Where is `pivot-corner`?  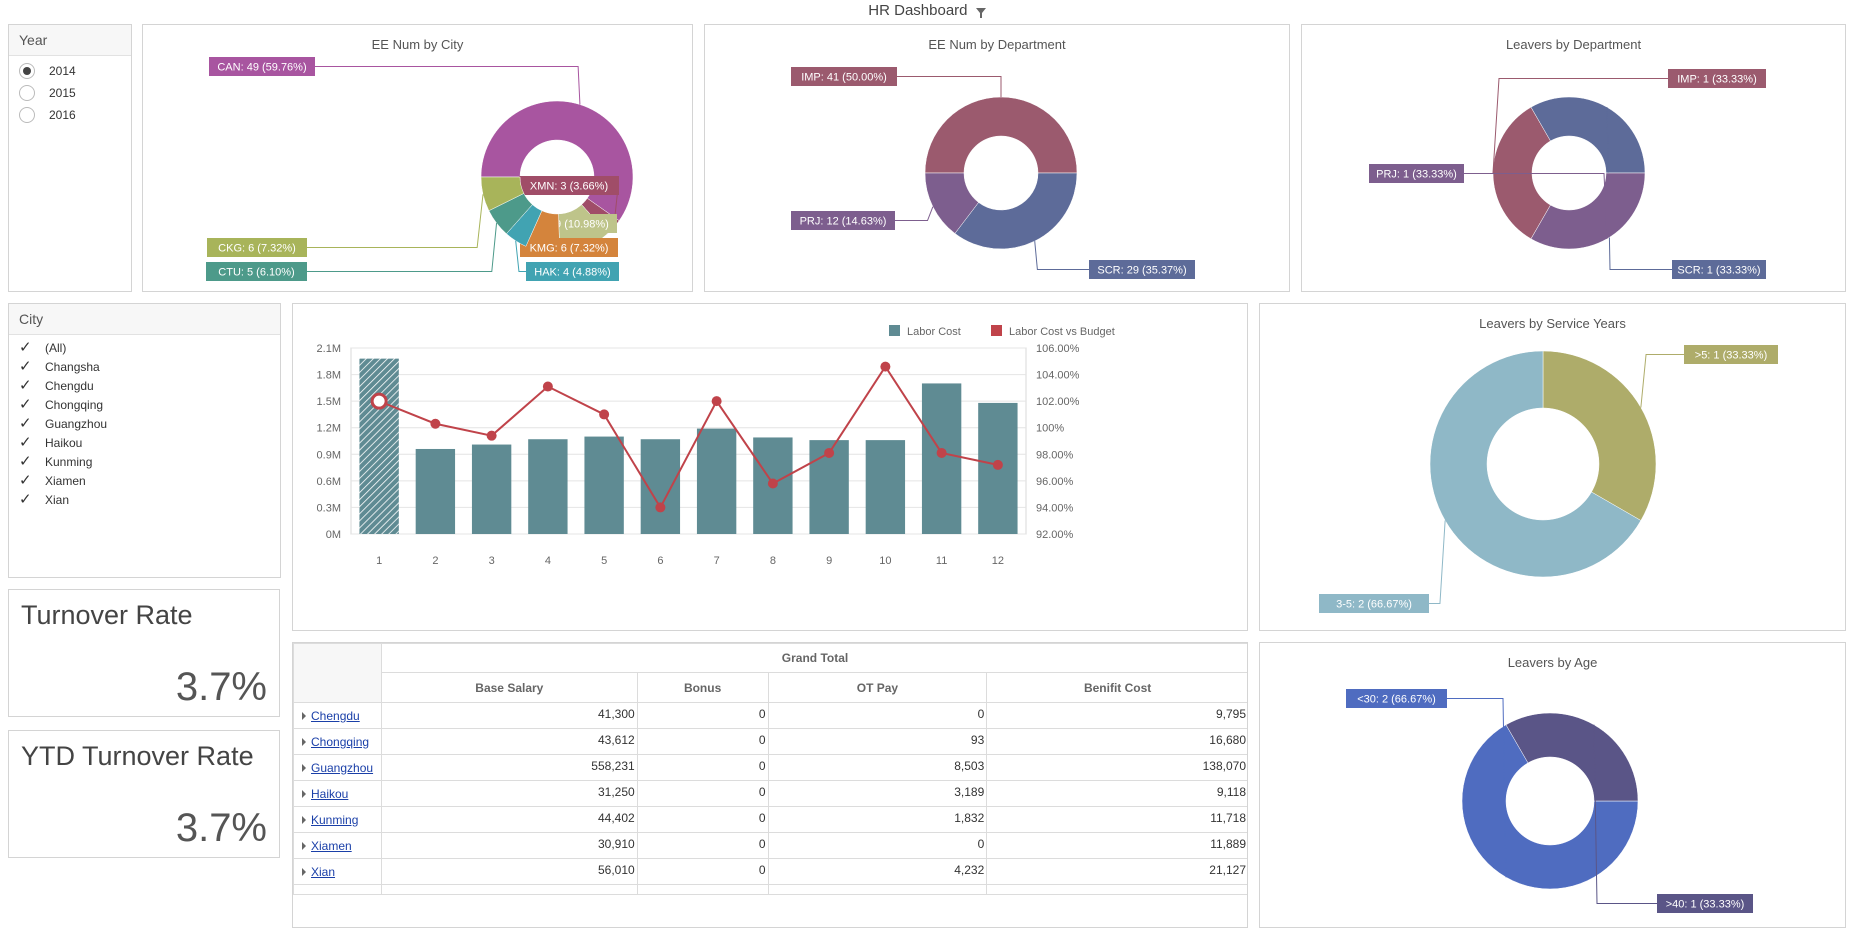
pivot-corner is located at coordinates (337, 673).